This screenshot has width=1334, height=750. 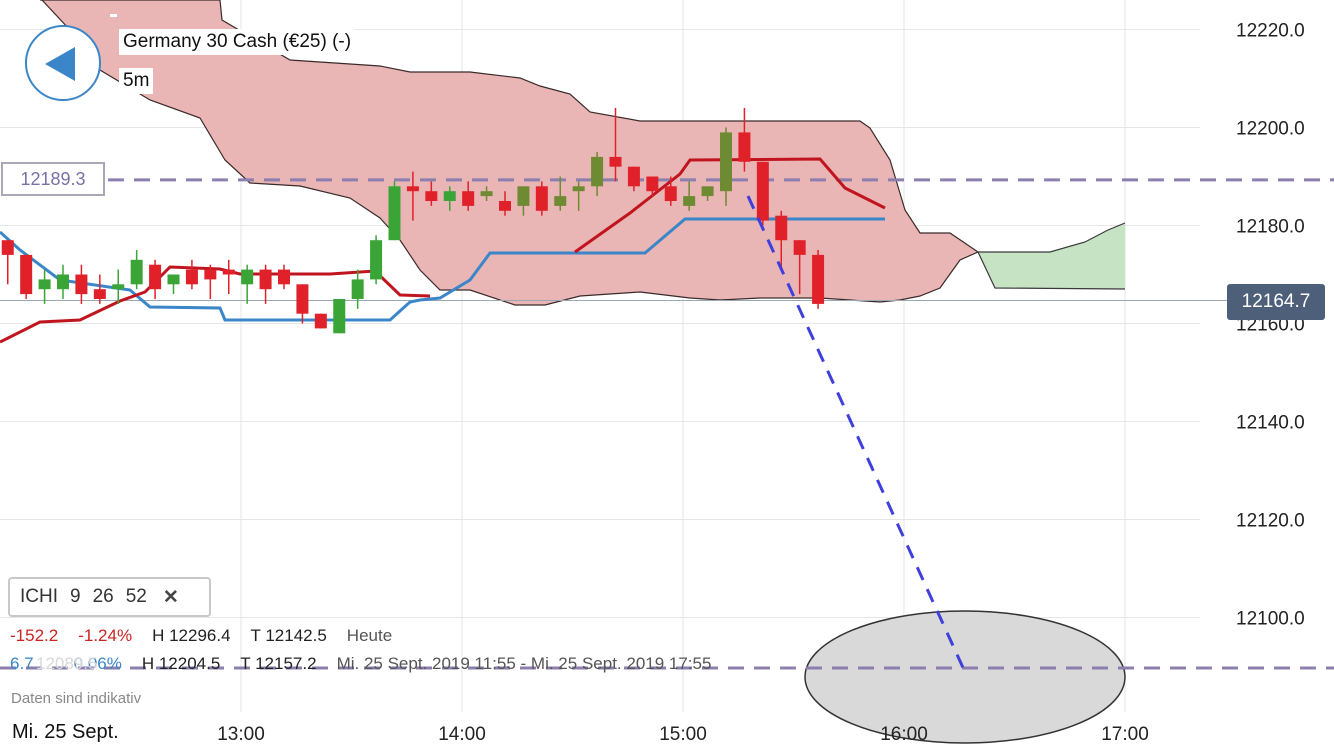 I want to click on y-axis-tick-label: 12100.0, so click(x=1270, y=619).